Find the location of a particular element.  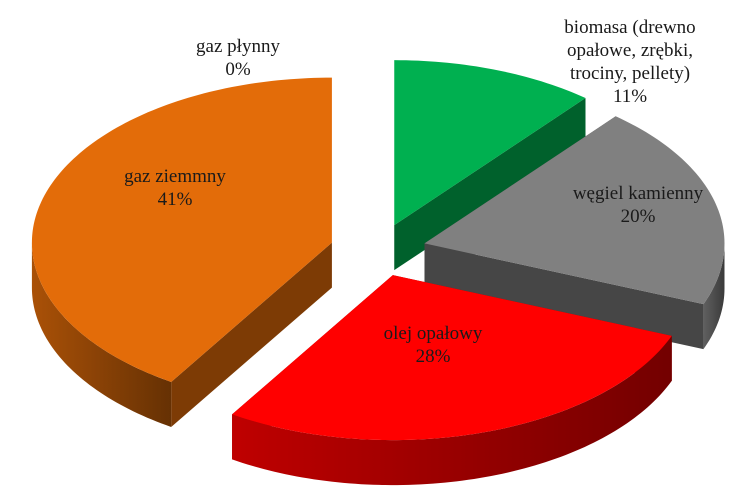

category-label: olej opałowy is located at coordinates (433, 333).